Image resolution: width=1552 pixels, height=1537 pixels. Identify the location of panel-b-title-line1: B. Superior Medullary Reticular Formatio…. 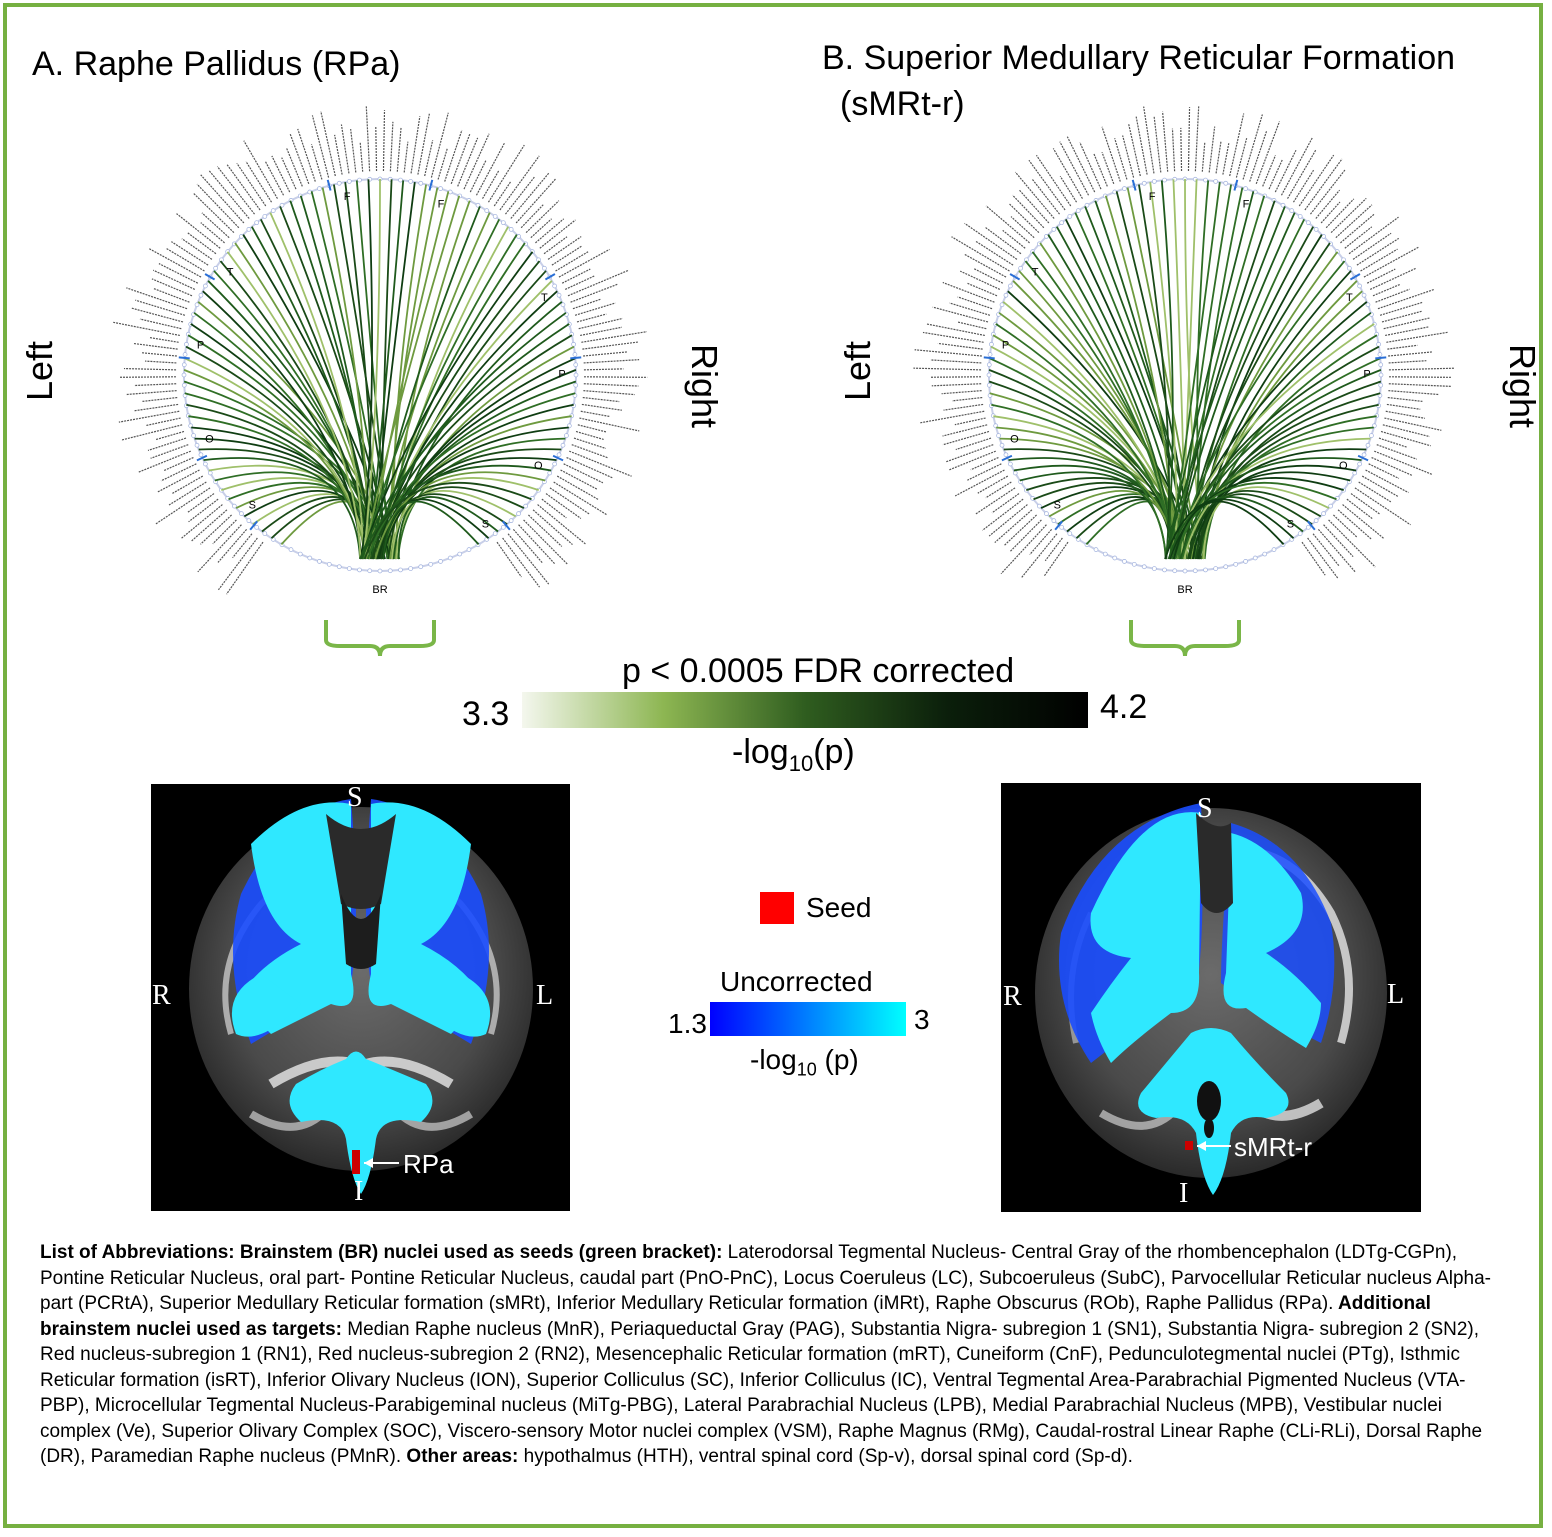
(1139, 58).